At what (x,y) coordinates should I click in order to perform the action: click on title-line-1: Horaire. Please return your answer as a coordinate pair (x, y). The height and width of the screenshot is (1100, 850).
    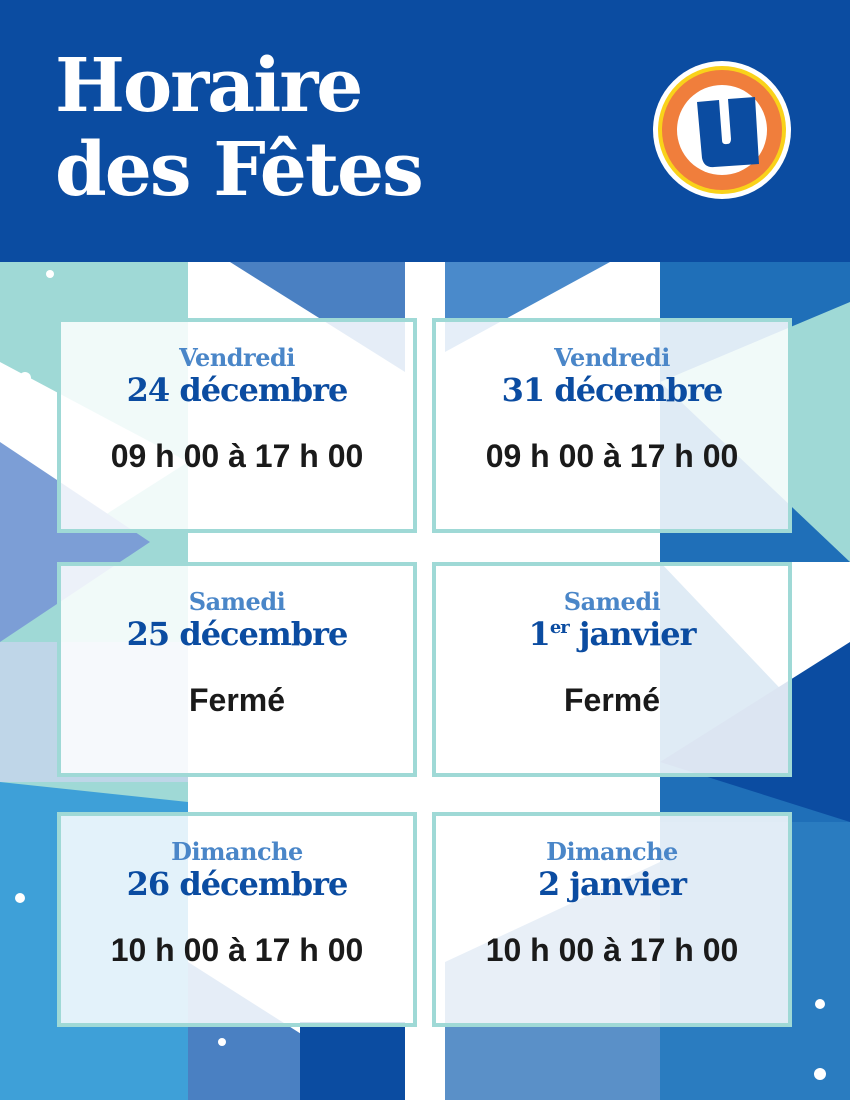
    Looking at the image, I should click on (209, 86).